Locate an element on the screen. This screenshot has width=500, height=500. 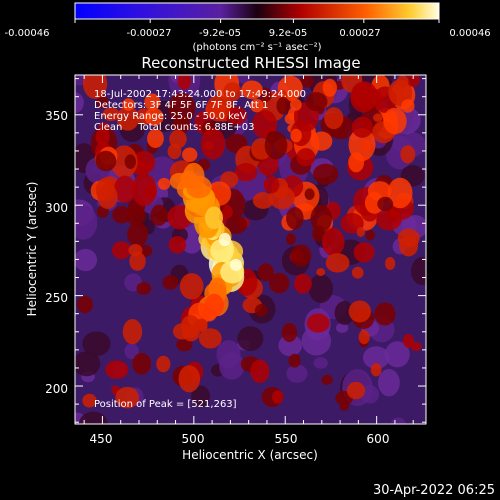
chart-title: Reconstructed RHESSI Image is located at coordinates (250, 63).